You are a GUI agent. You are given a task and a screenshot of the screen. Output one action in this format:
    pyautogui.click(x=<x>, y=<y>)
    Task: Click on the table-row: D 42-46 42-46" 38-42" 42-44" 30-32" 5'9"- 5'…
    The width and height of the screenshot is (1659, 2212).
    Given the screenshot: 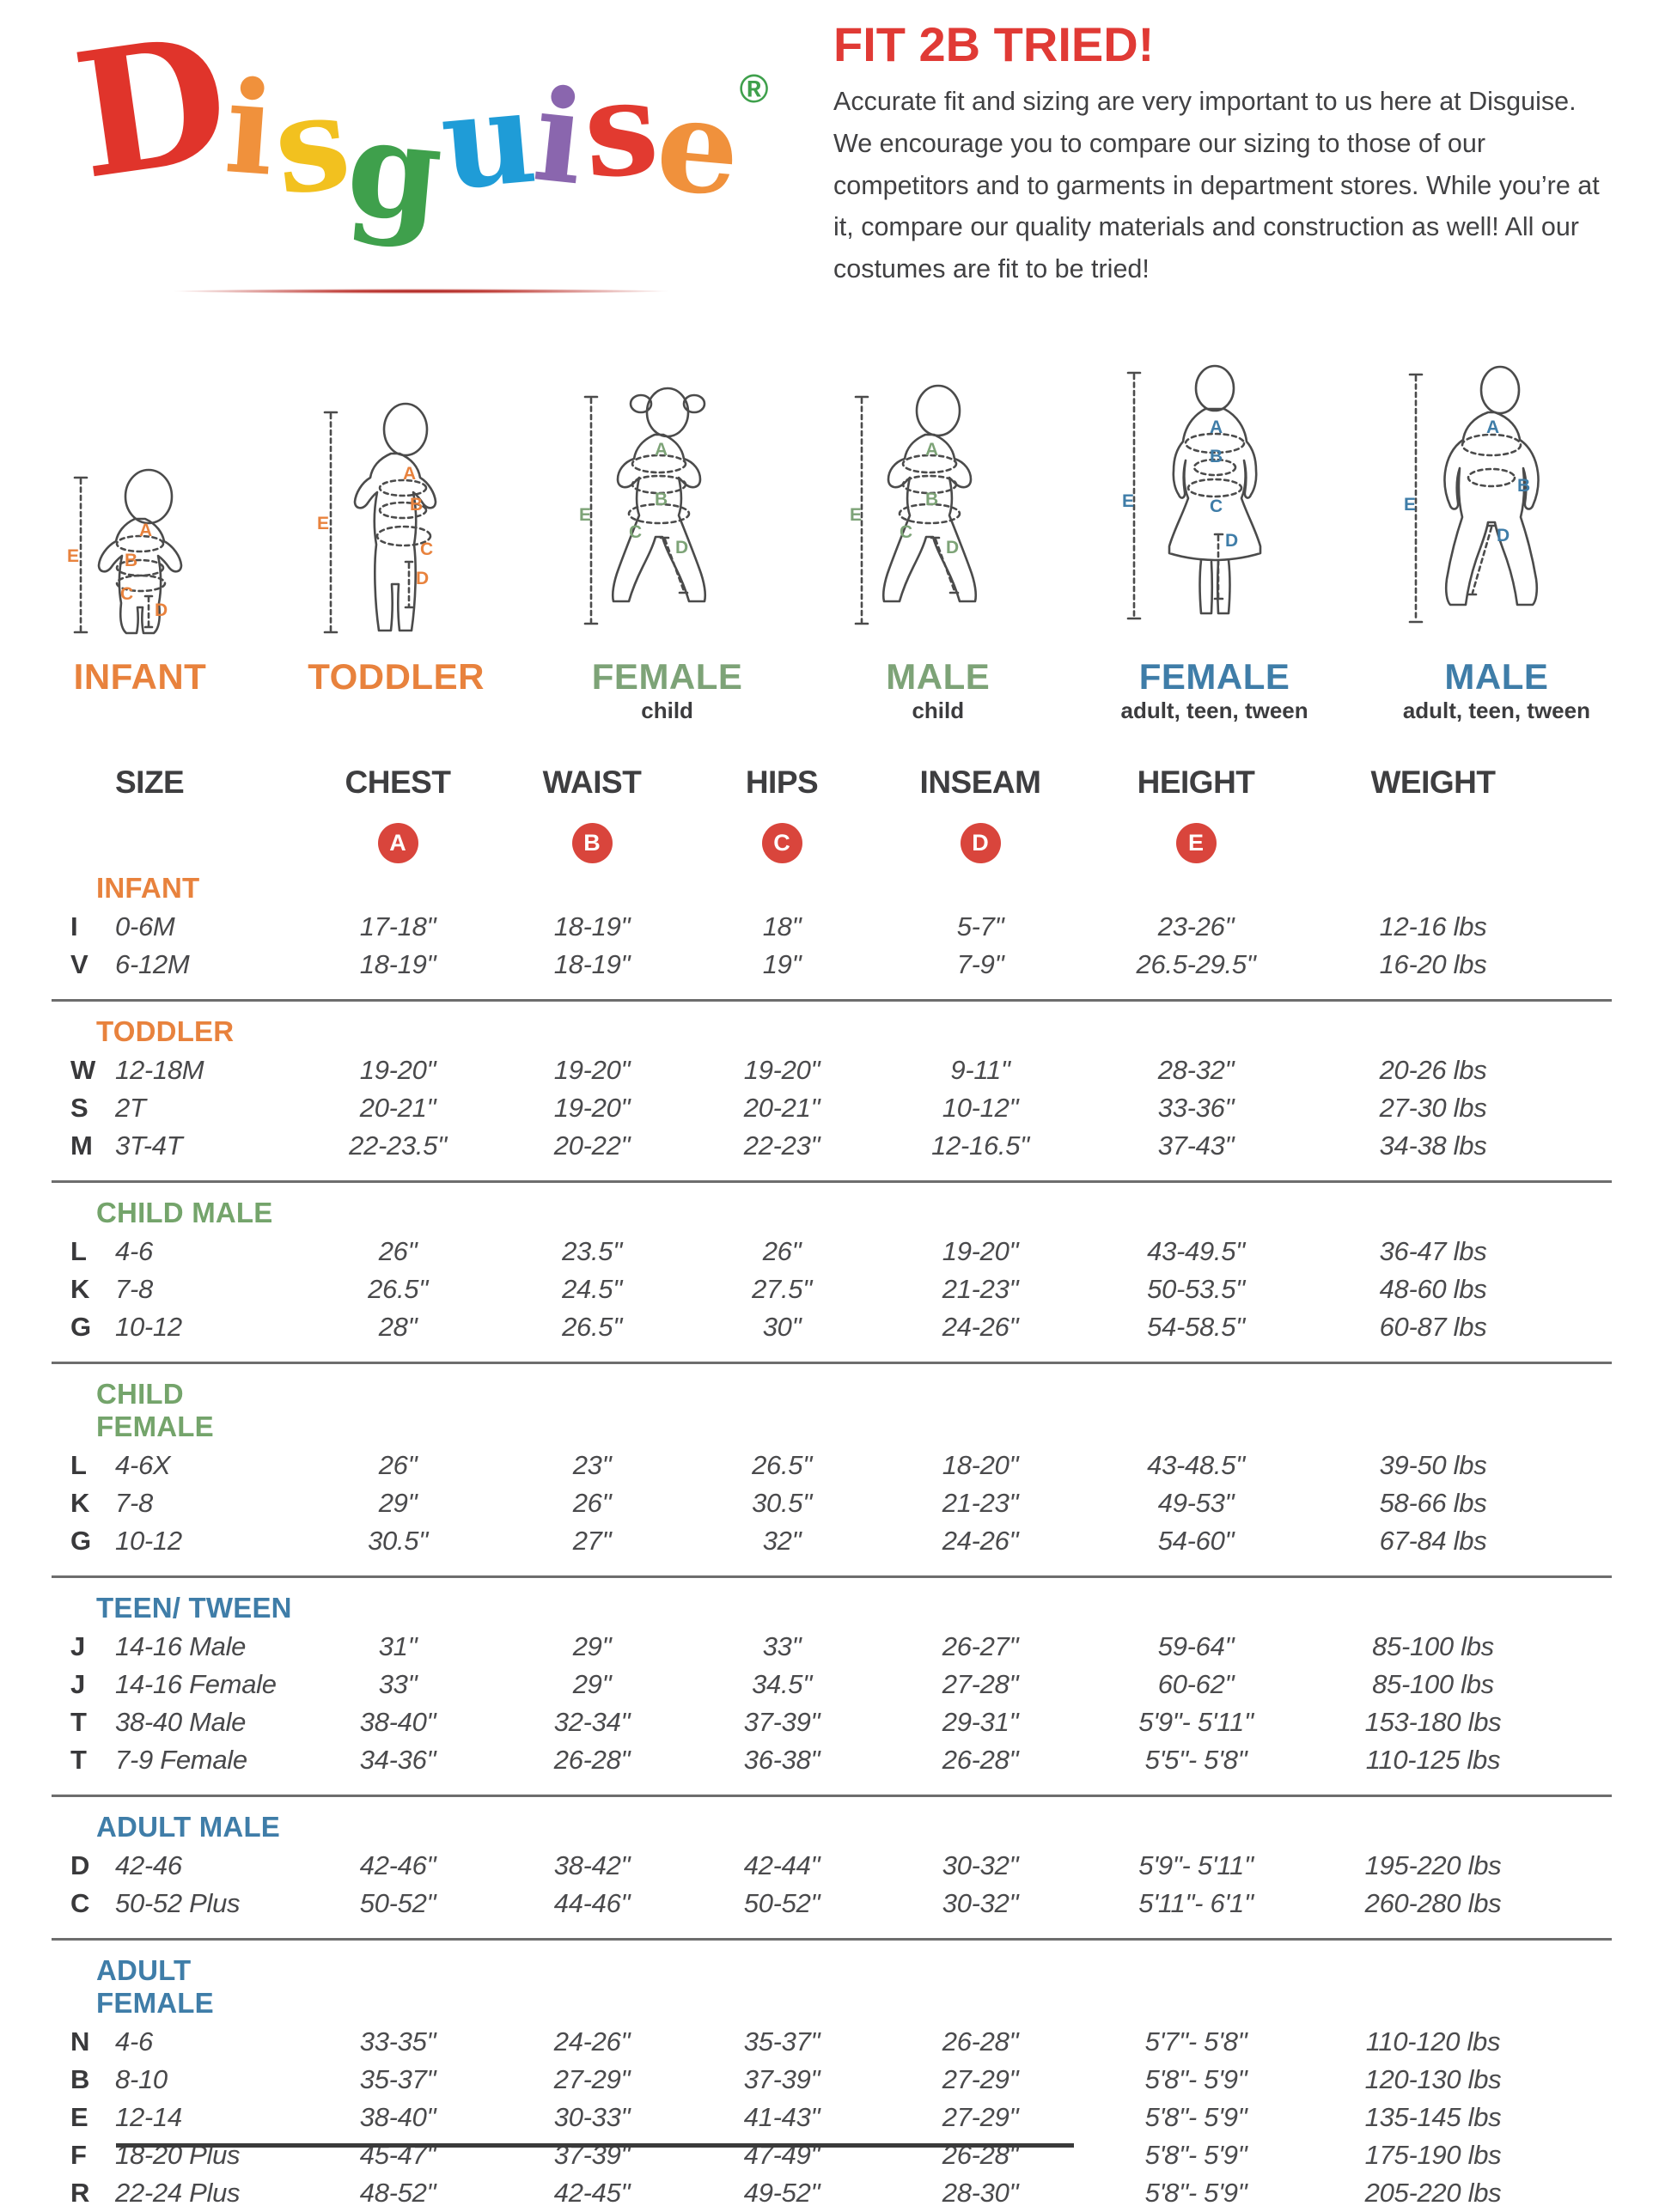 What is the action you would take?
    pyautogui.click(x=786, y=1865)
    